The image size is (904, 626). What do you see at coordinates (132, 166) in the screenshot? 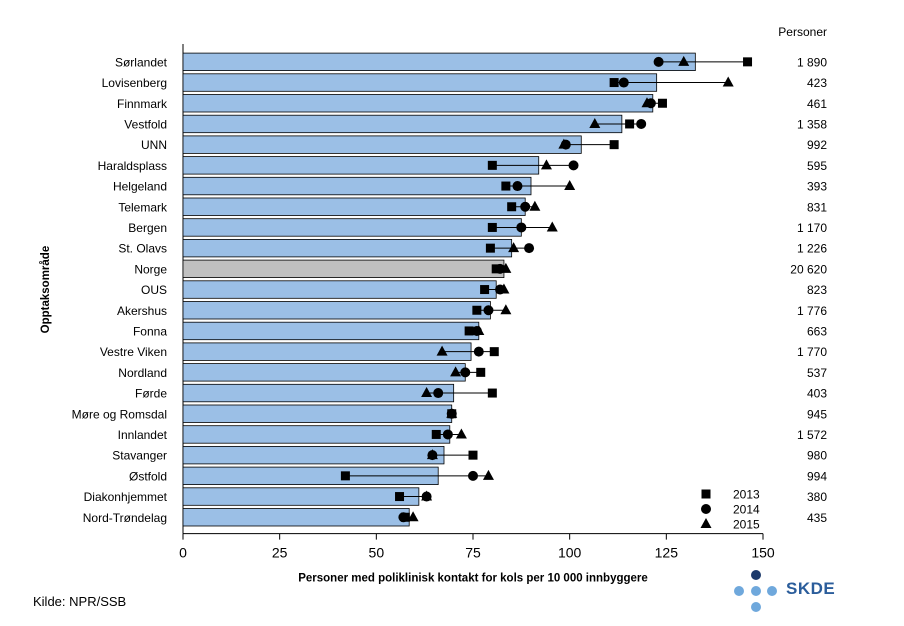
I see `category-label: Haraldsplass` at bounding box center [132, 166].